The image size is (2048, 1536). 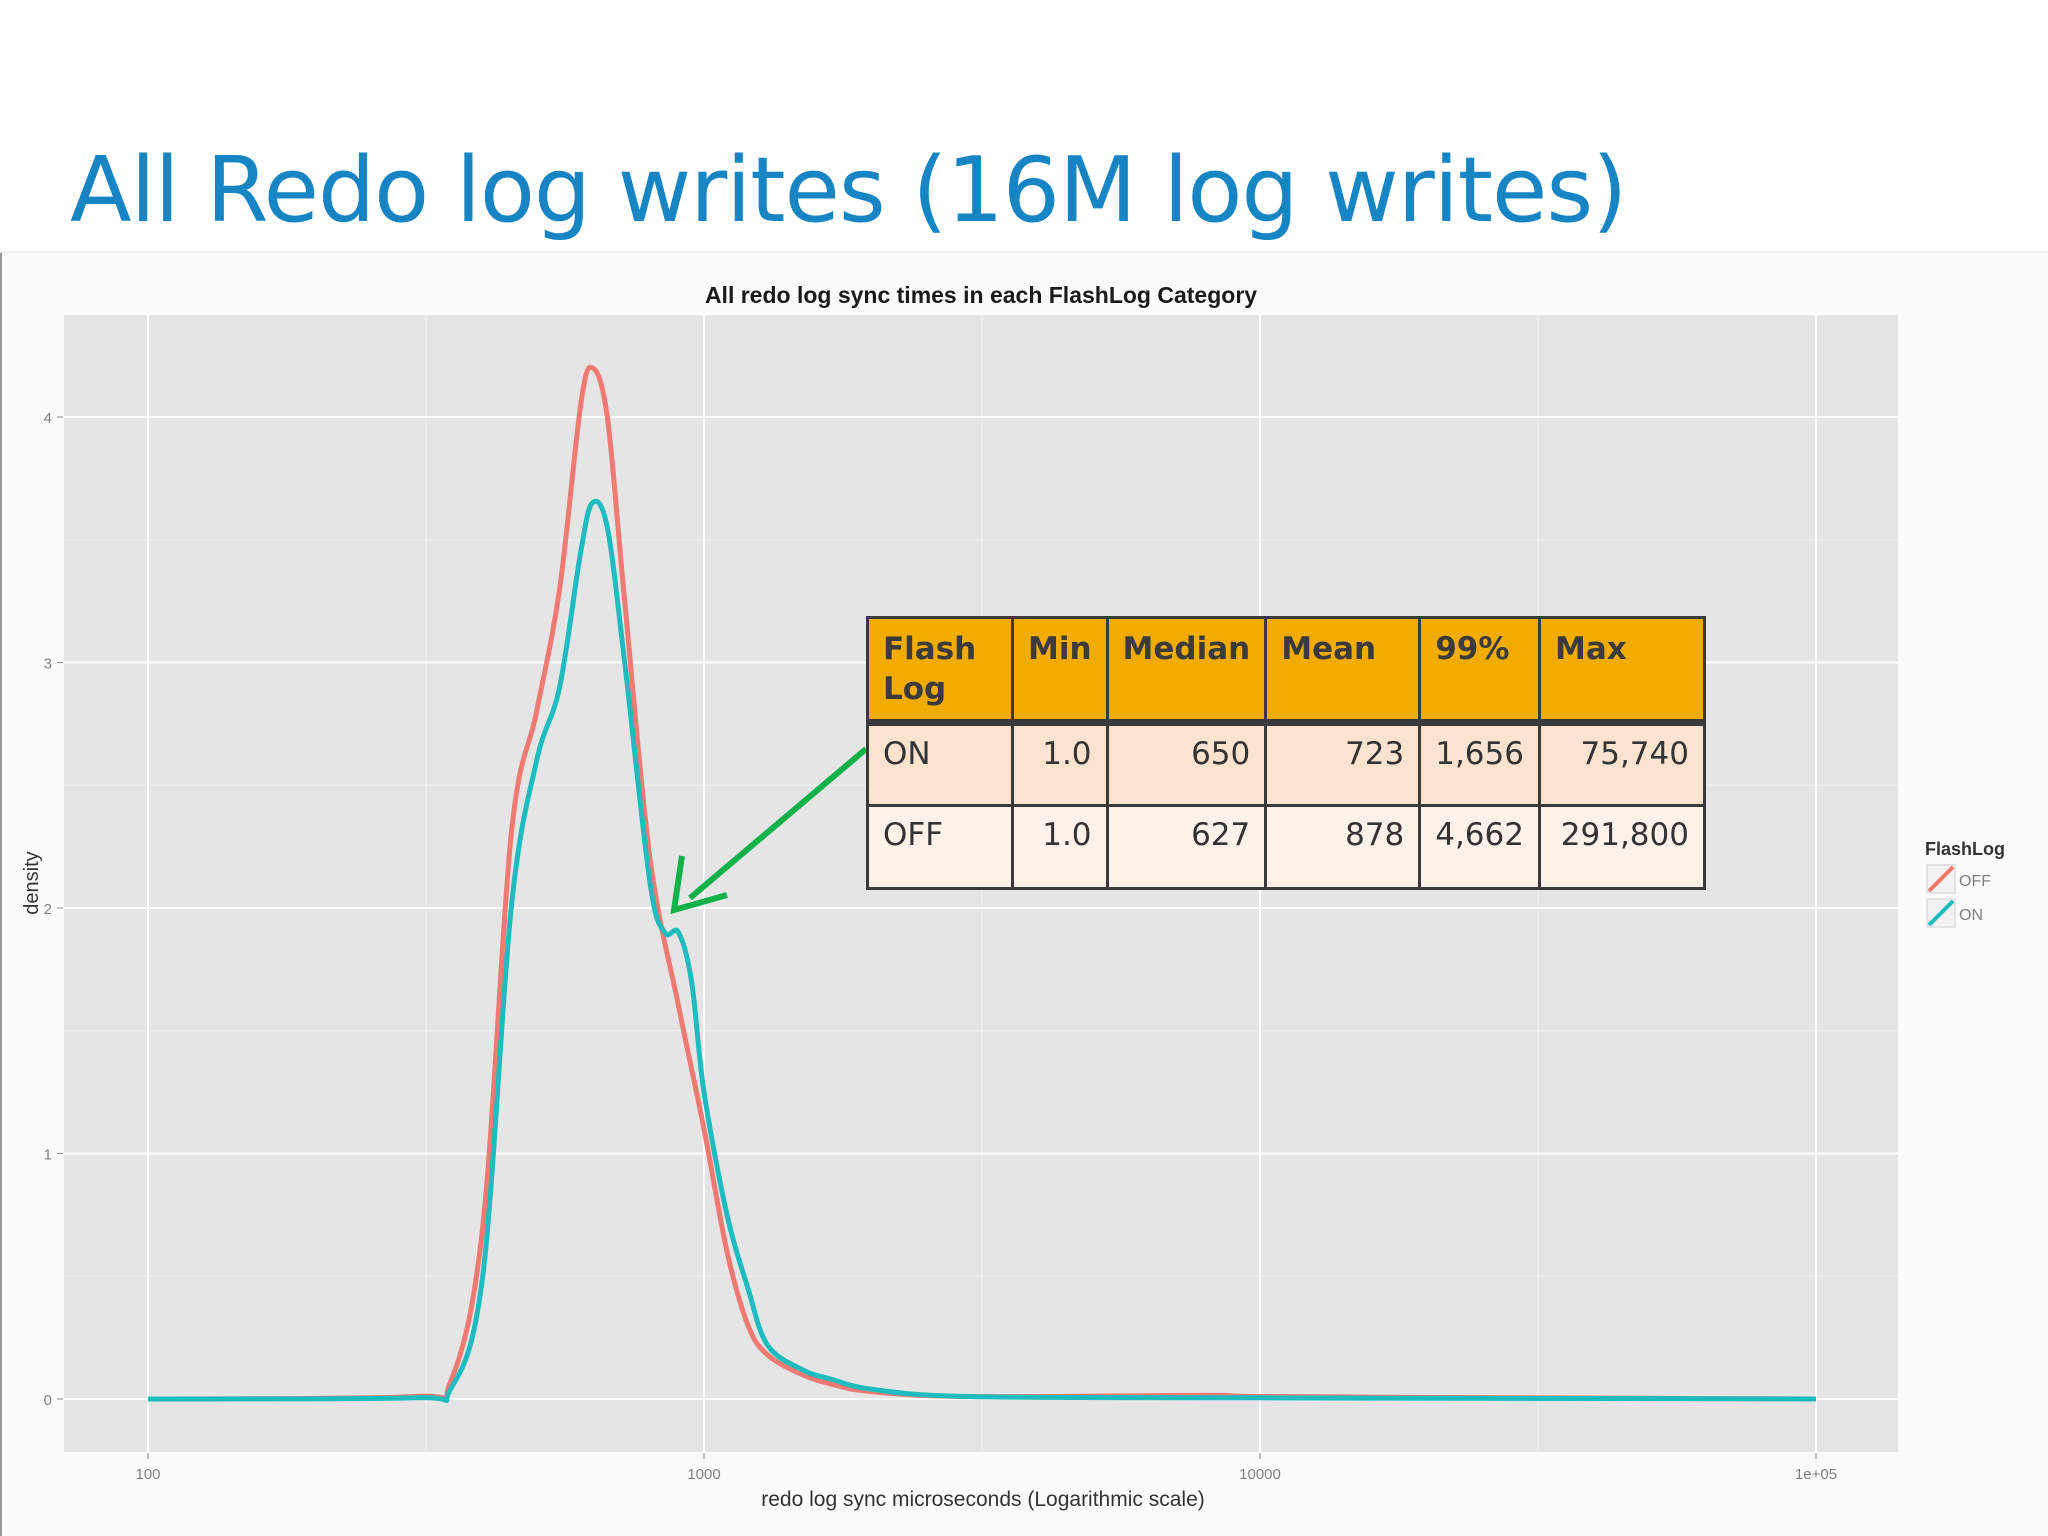 I want to click on y-tick-label: 0, so click(x=48, y=1400).